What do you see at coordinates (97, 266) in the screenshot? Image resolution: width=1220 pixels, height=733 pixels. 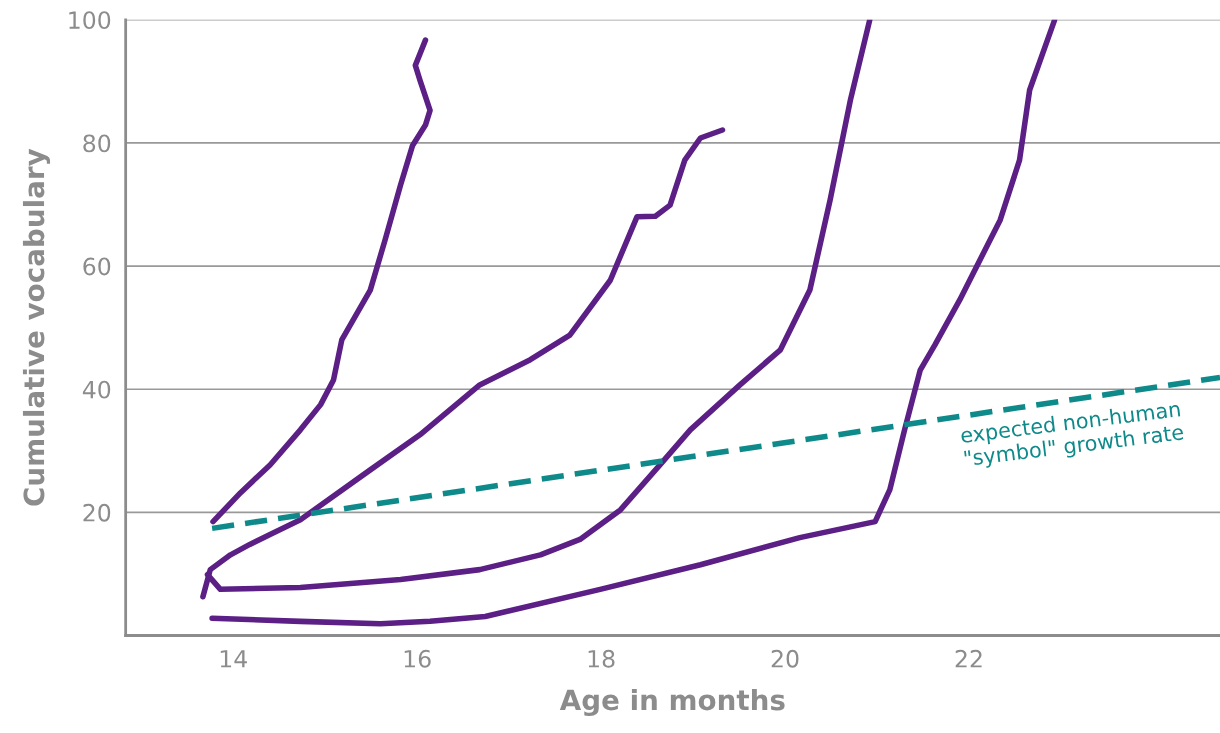 I see `y-tick-label: 60` at bounding box center [97, 266].